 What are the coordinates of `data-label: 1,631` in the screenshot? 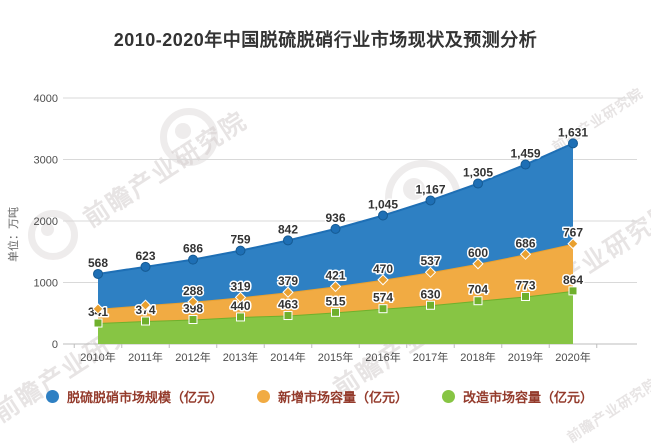 It's located at (573, 132).